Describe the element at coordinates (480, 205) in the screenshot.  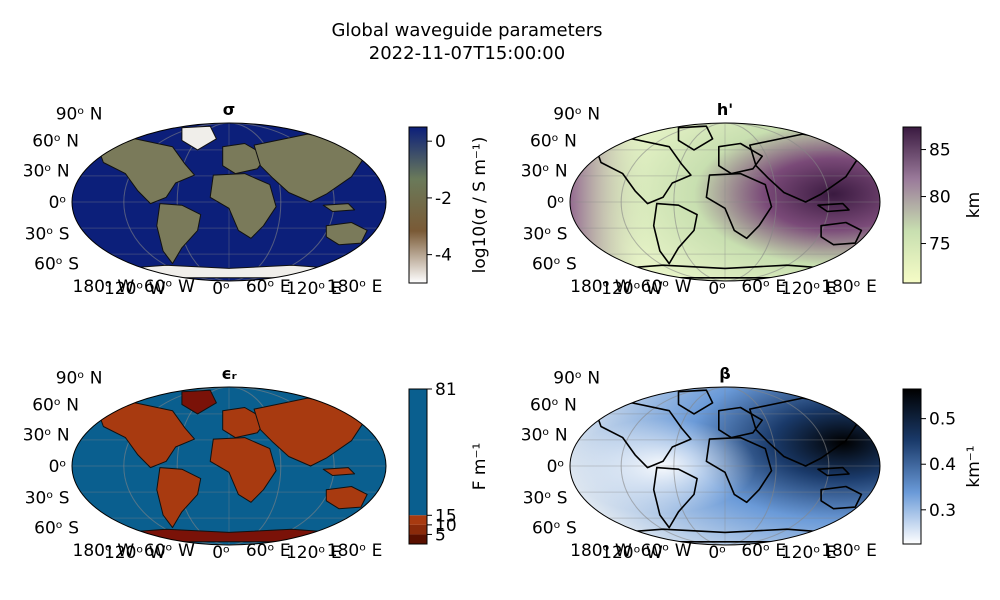
I see `colorbar-label: log10(σ / S m⁻¹)` at that location.